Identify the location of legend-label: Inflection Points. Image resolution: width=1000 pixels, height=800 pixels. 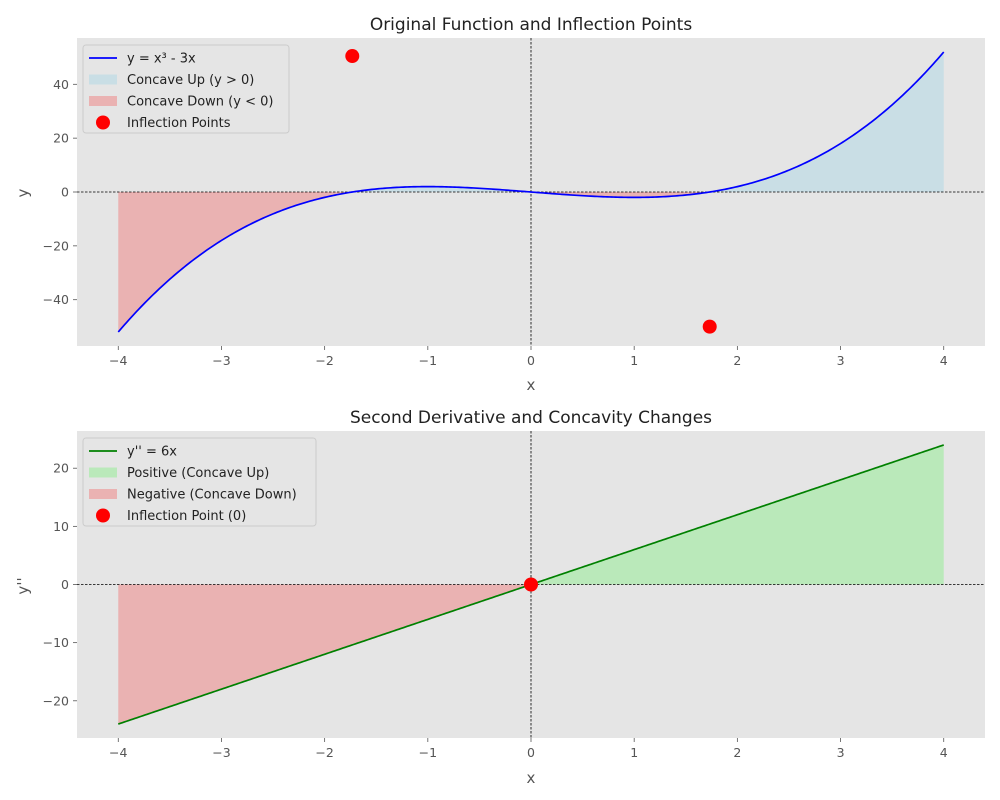
(179, 123).